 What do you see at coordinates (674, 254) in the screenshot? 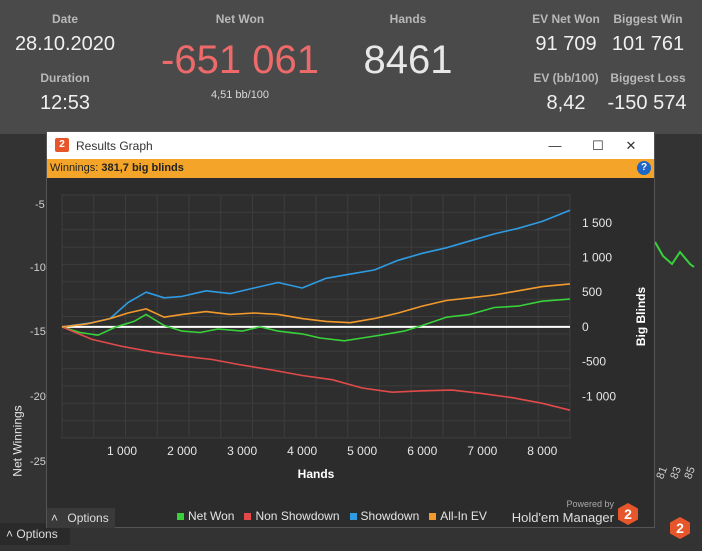
I see `background-chart-line` at bounding box center [674, 254].